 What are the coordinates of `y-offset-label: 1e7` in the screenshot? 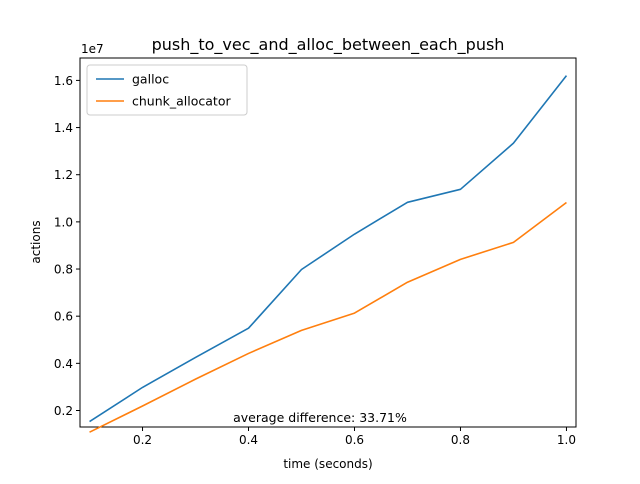 It's located at (92, 49).